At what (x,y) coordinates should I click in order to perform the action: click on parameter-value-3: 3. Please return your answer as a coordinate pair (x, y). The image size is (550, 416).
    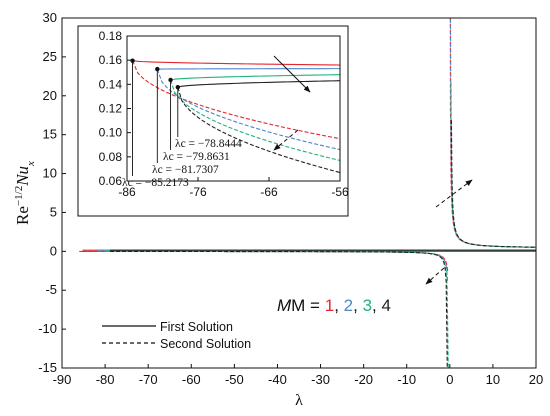
    Looking at the image, I should click on (367, 305).